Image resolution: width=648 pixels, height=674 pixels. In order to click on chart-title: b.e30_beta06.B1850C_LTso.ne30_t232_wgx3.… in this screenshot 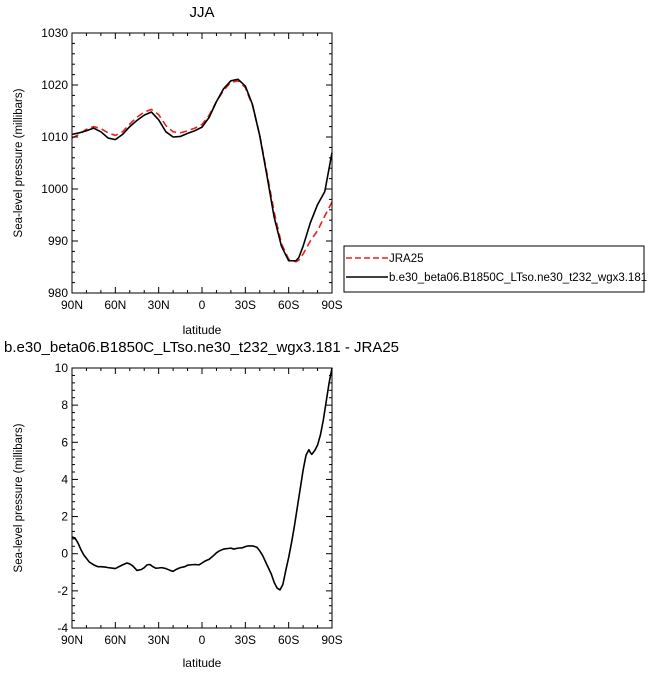, I will do `click(201, 347)`.